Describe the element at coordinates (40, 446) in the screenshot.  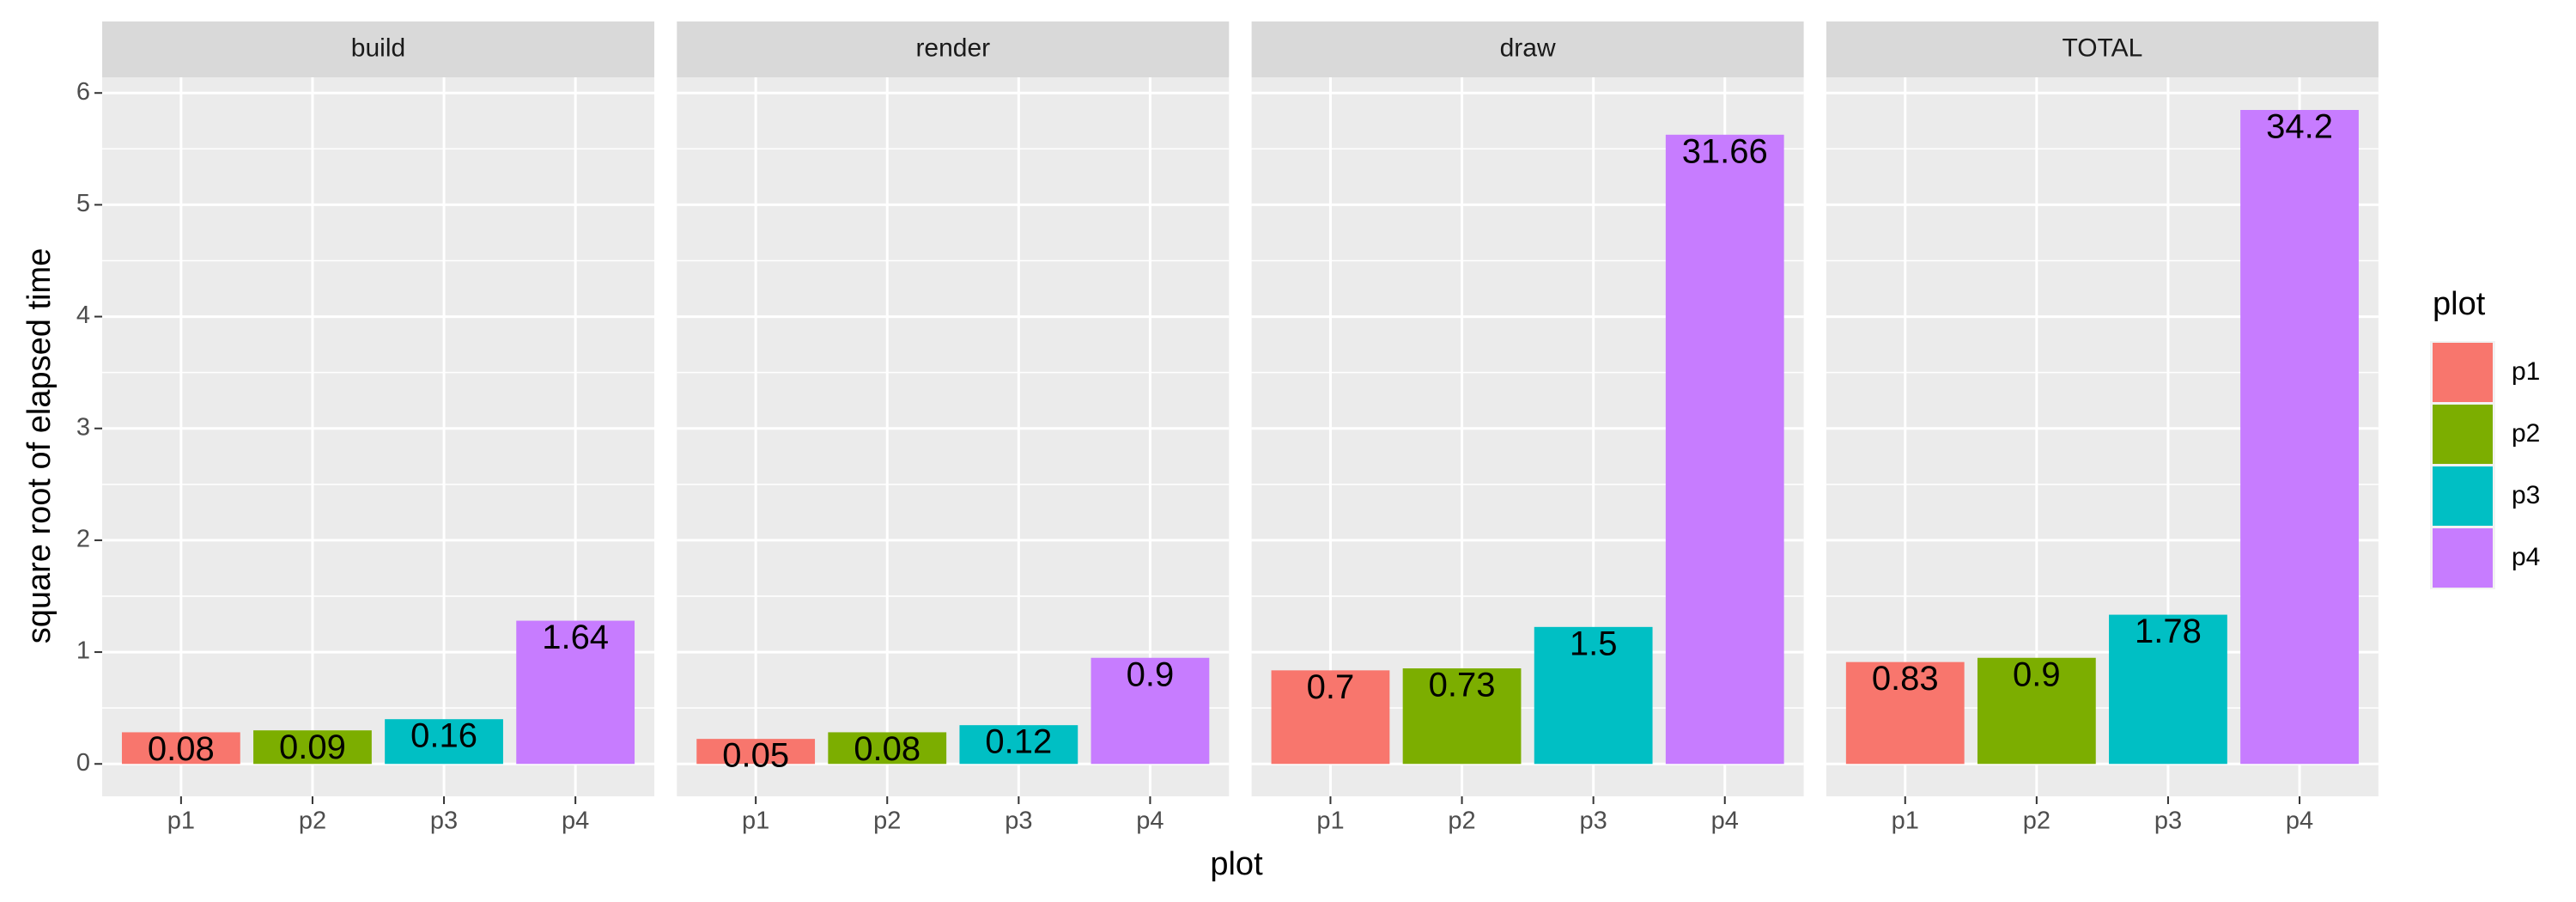
I see `y-axis-title: square root of elapsed time` at that location.